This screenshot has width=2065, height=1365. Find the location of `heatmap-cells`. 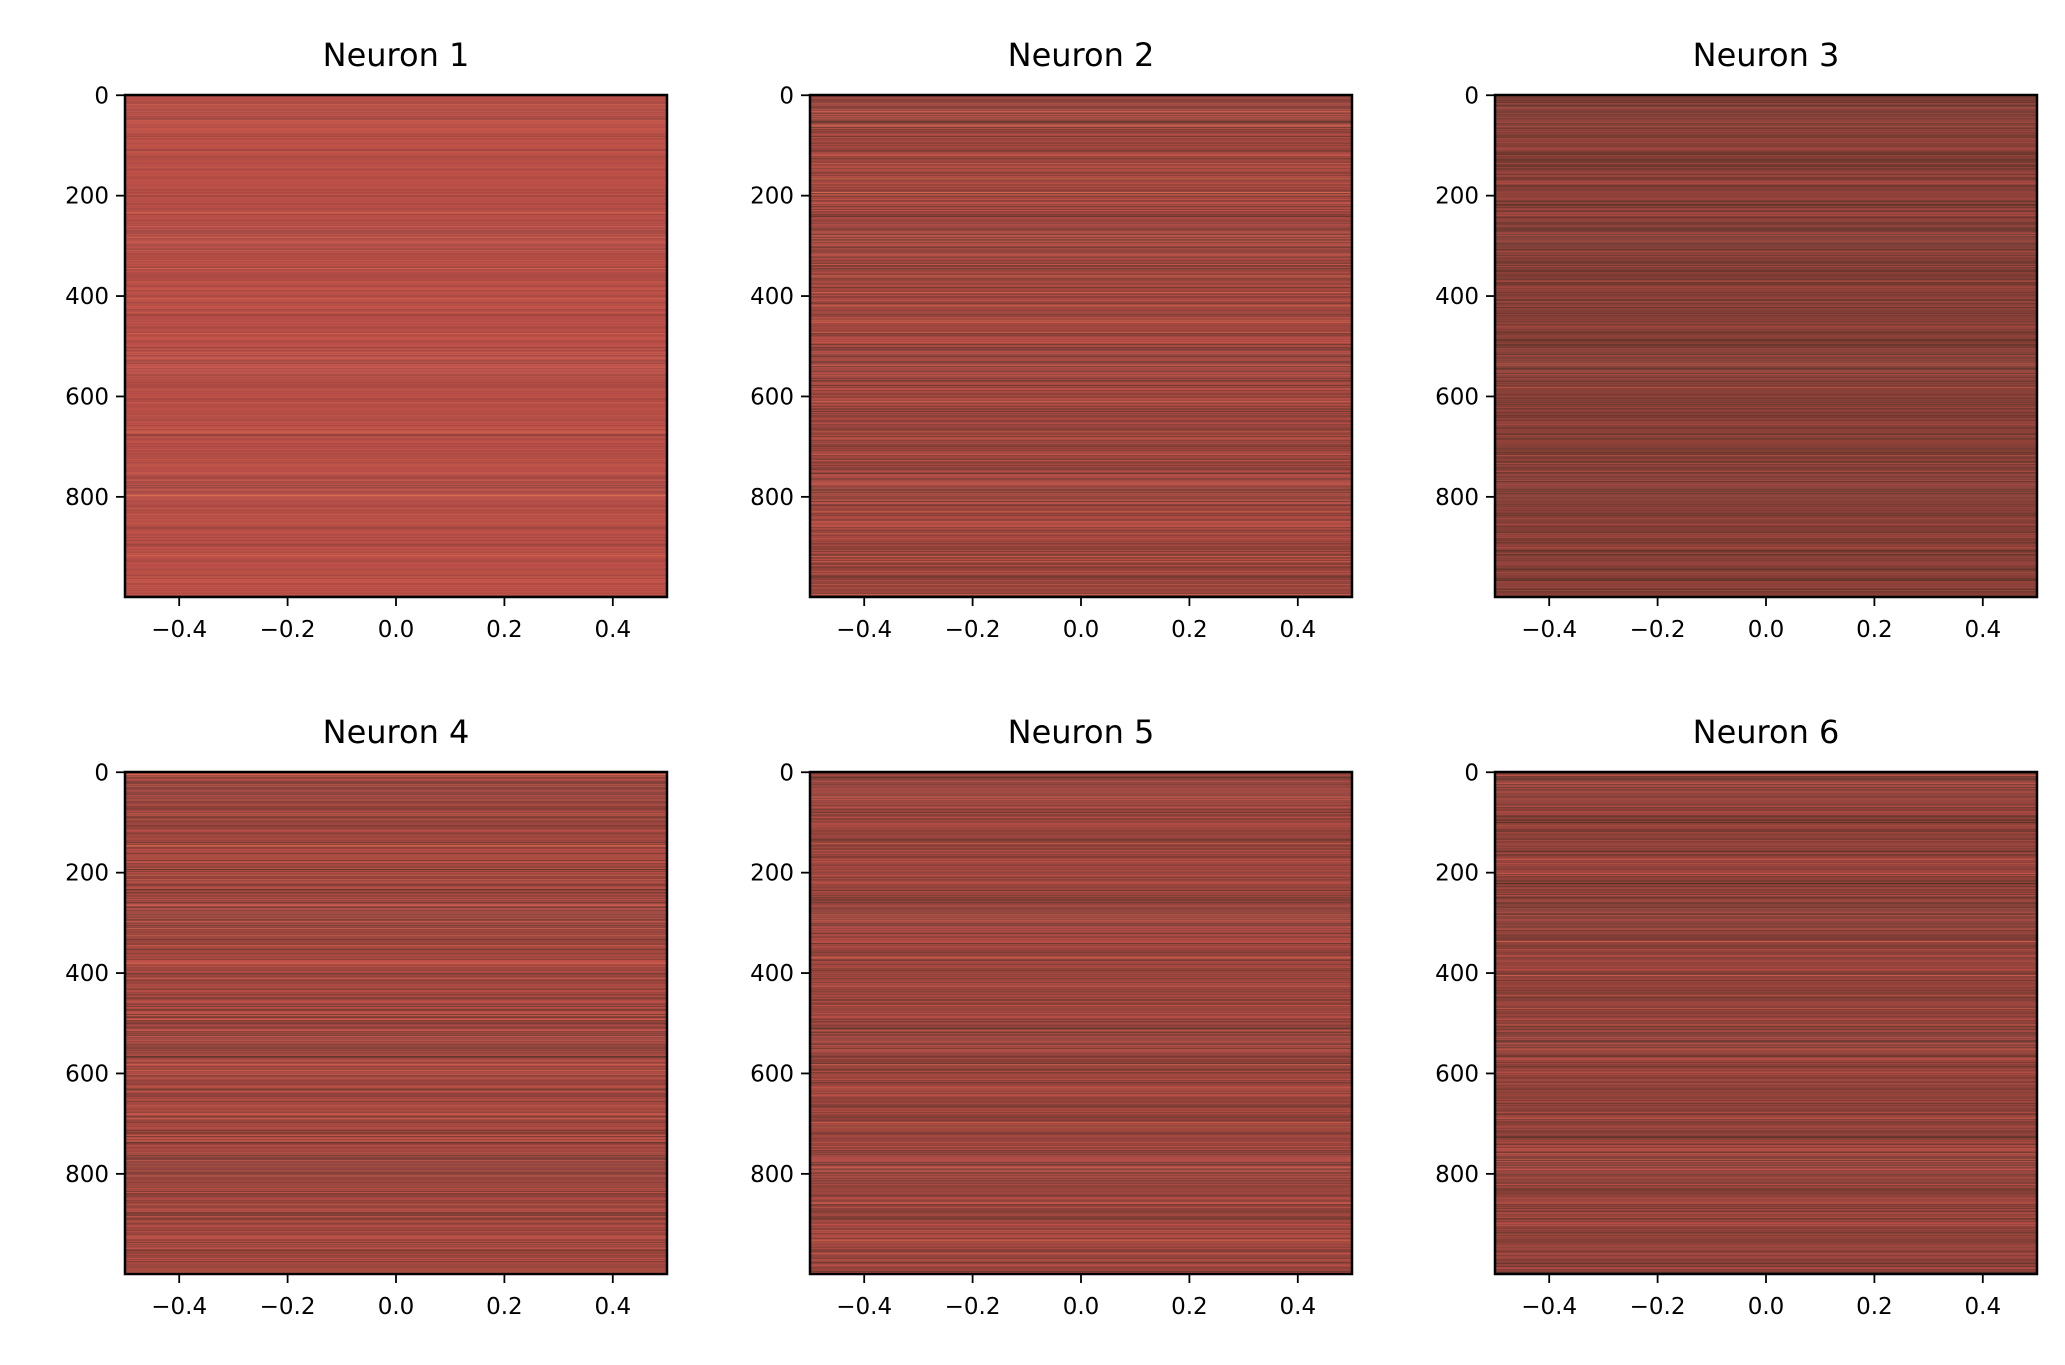

heatmap-cells is located at coordinates (1766, 346).